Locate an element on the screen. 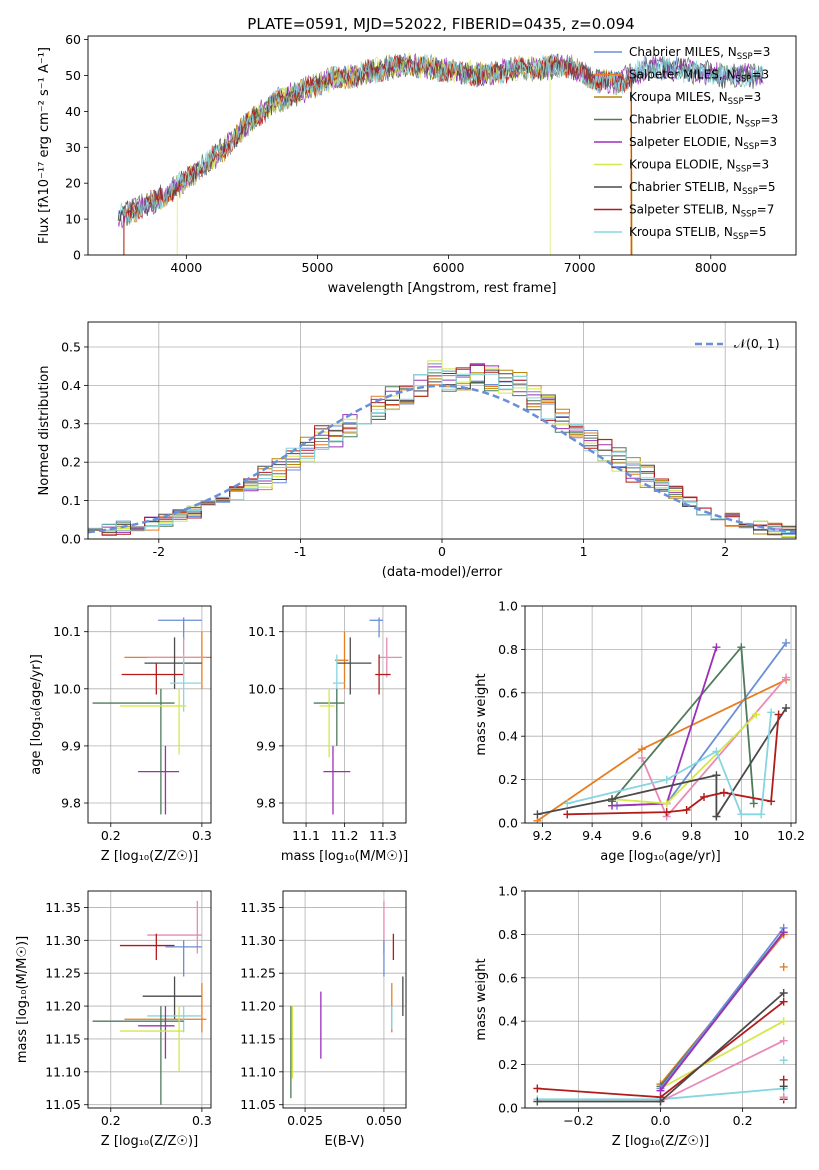 This screenshot has height=1170, width=819. legend-name: Chabrier STELIB, N is located at coordinates (685, 187).